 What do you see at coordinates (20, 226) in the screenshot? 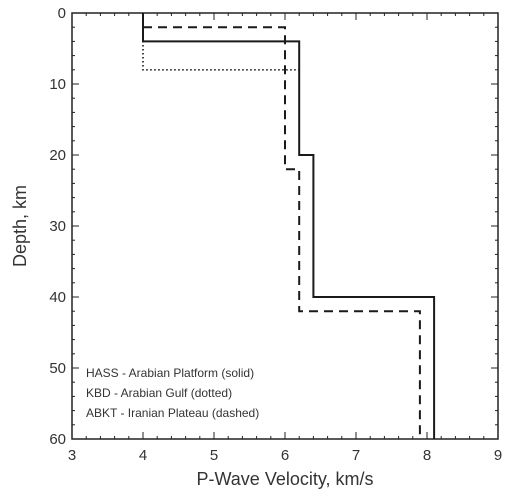
I see `y-axis-title: Depth, km` at bounding box center [20, 226].